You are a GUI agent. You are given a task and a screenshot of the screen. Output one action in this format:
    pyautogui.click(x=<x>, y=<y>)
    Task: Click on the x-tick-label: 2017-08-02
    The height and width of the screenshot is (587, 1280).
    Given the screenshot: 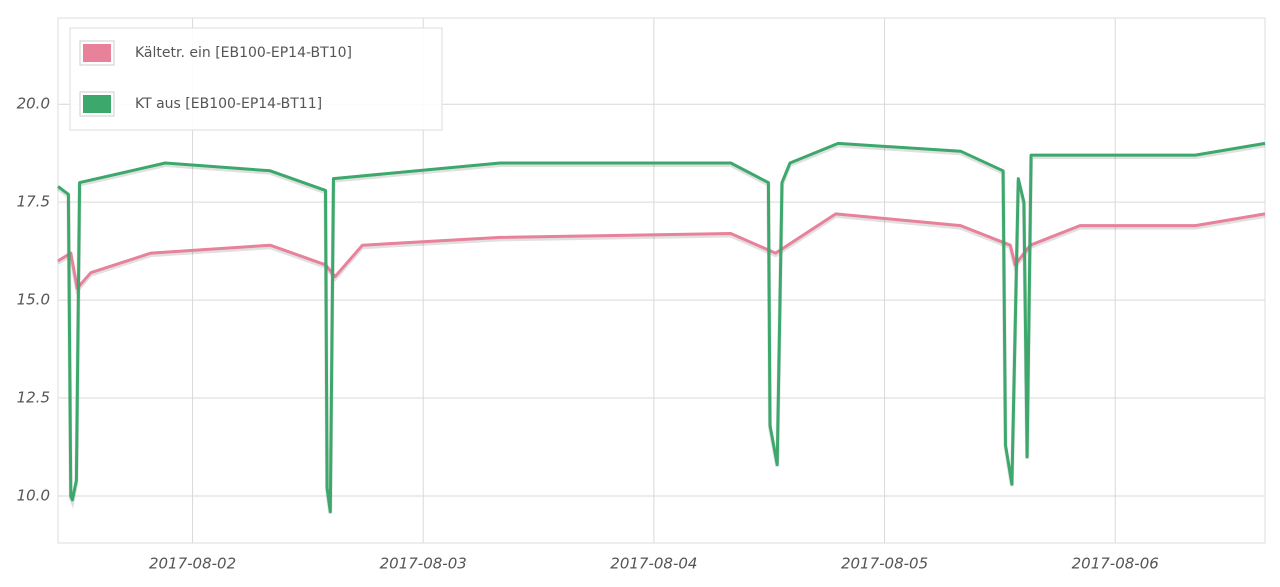 What is the action you would take?
    pyautogui.click(x=192, y=564)
    